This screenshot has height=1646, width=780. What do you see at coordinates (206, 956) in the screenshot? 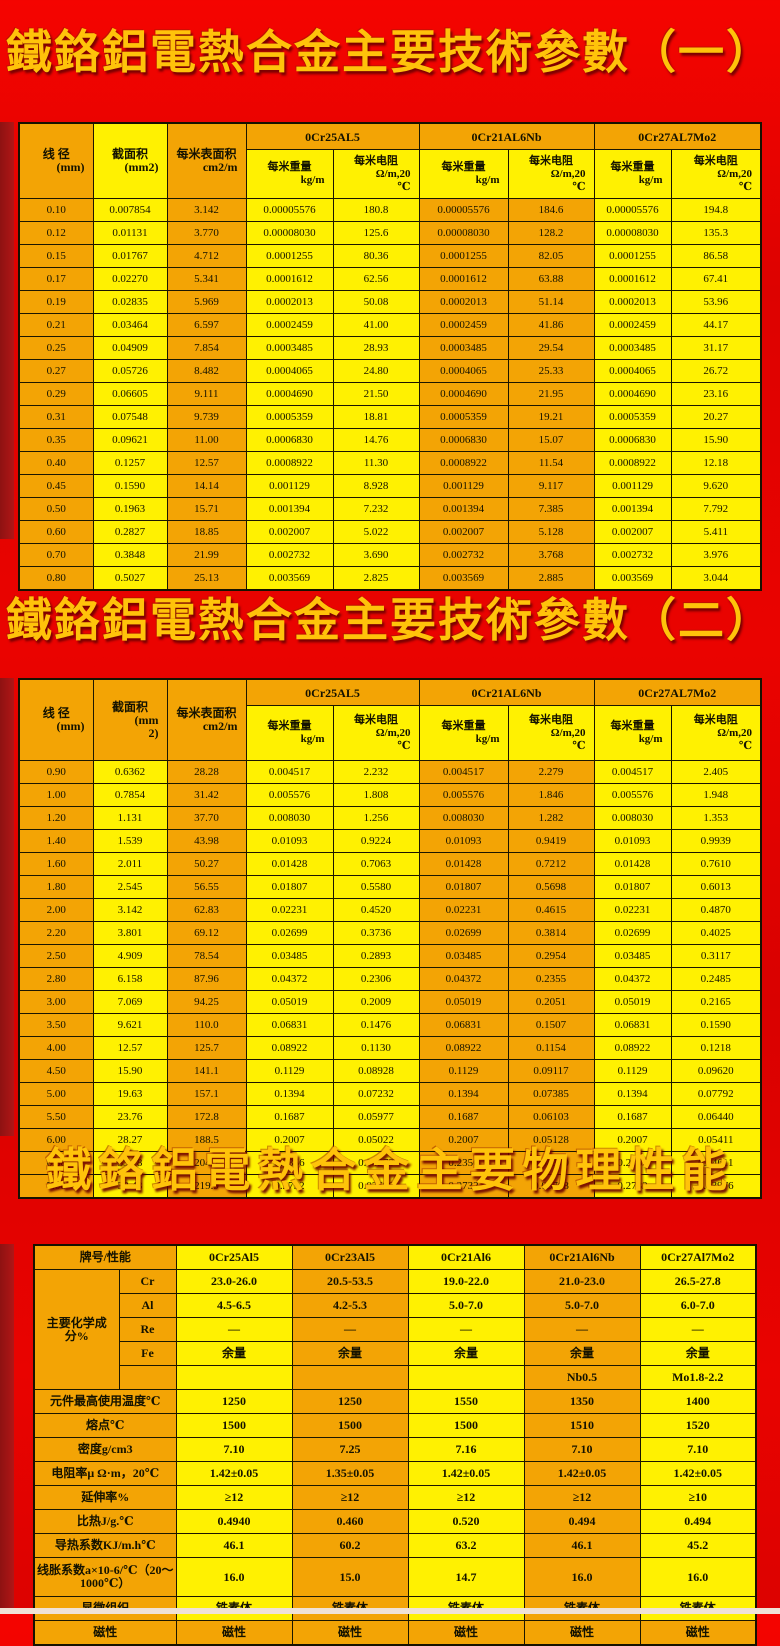
I see `table-cell: 78.54` at bounding box center [206, 956].